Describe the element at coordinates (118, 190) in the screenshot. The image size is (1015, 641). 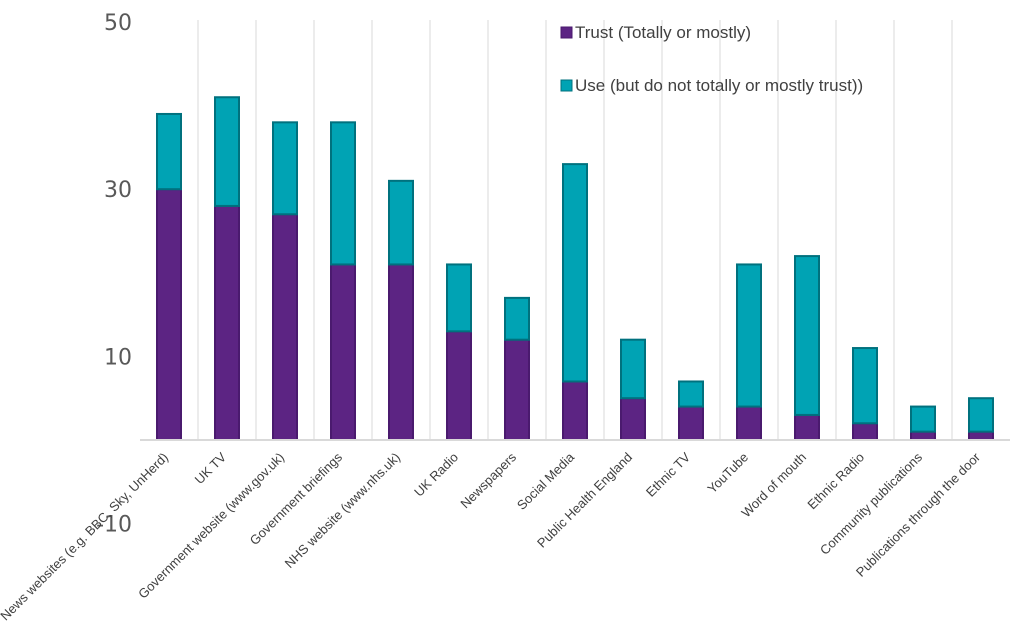
I see `y-tick-label: 30` at that location.